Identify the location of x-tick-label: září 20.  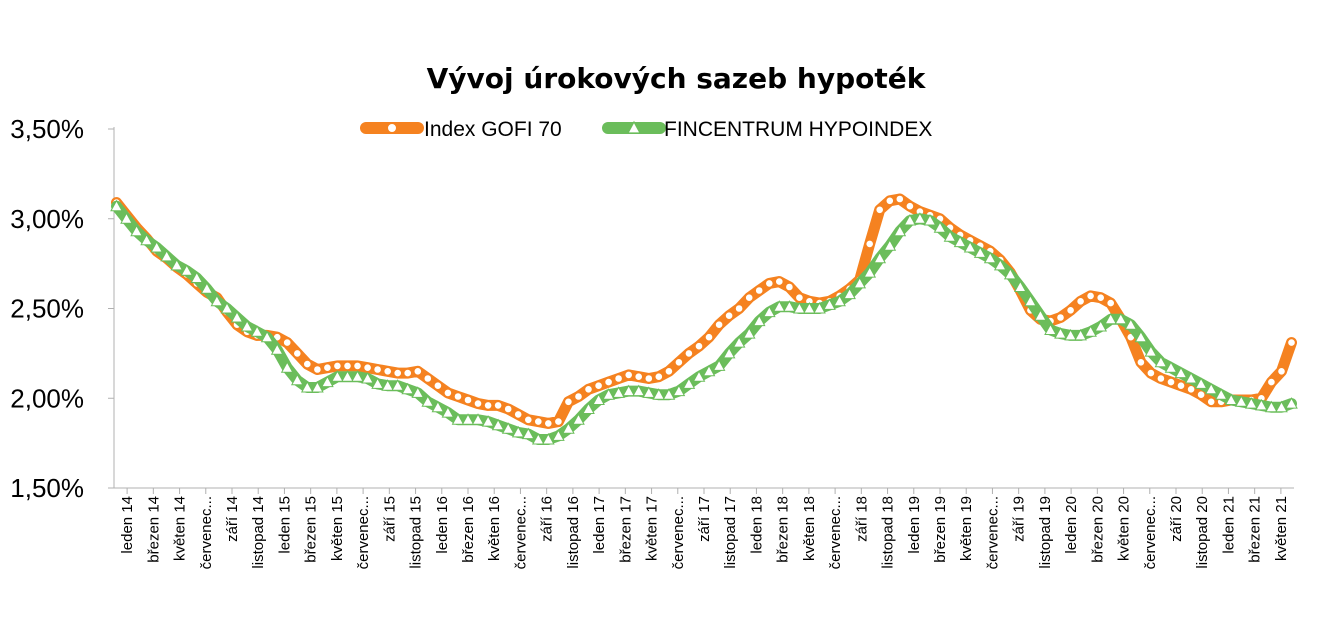
(1176, 519).